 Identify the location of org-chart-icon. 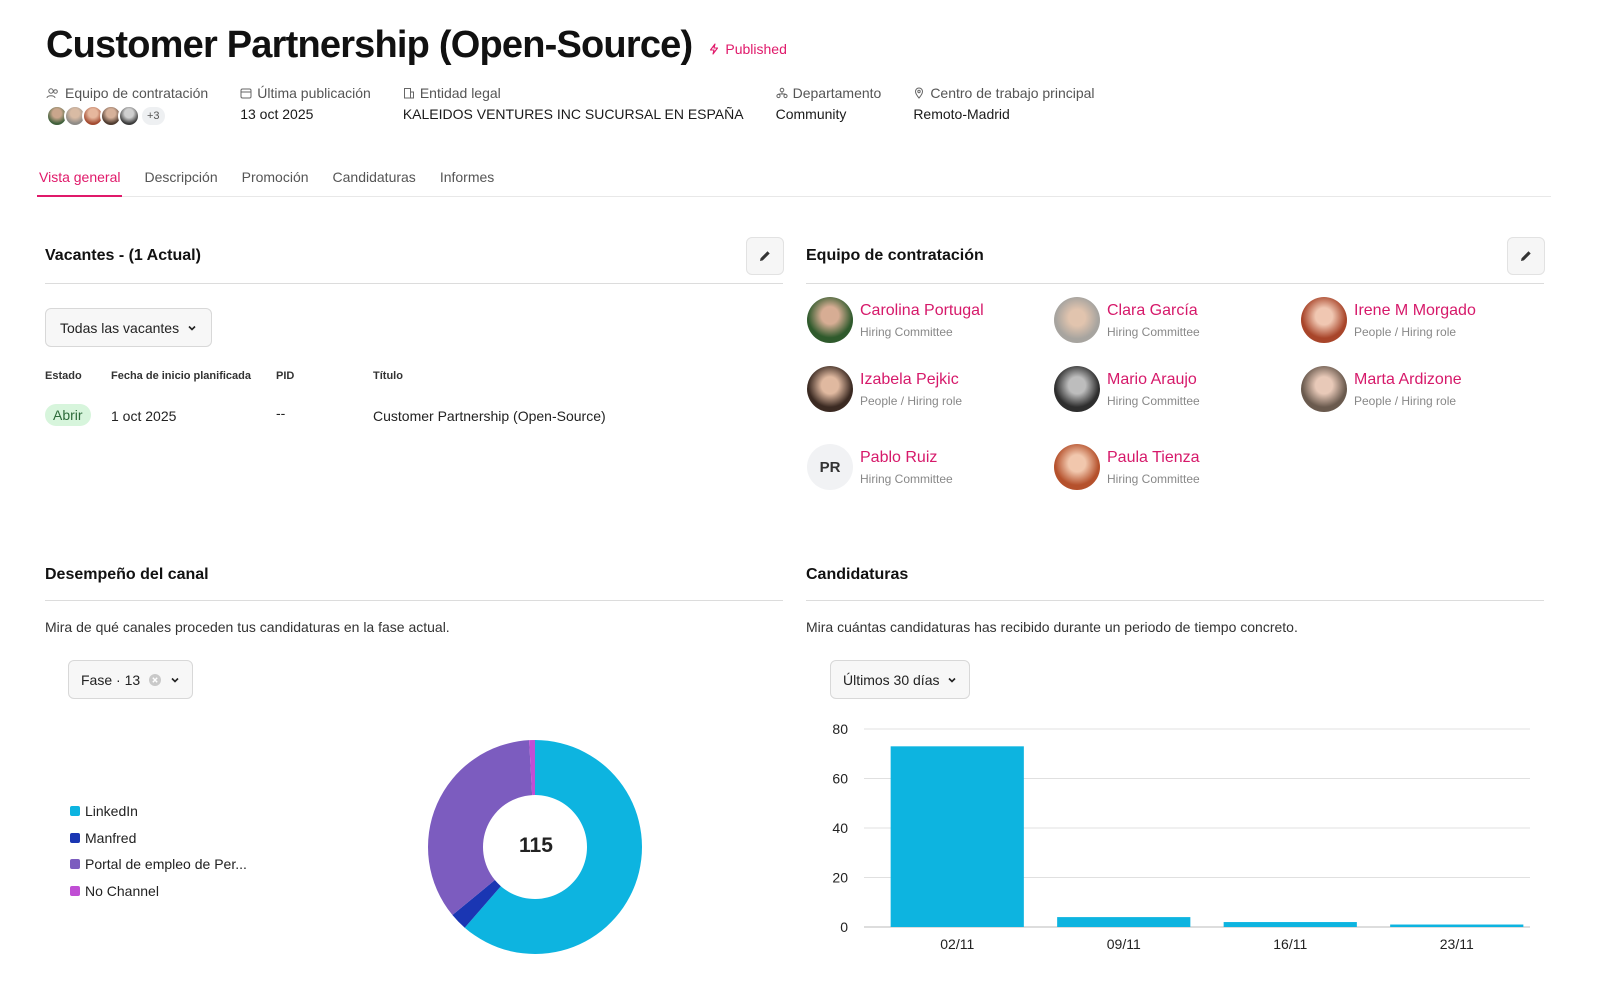
(781, 93).